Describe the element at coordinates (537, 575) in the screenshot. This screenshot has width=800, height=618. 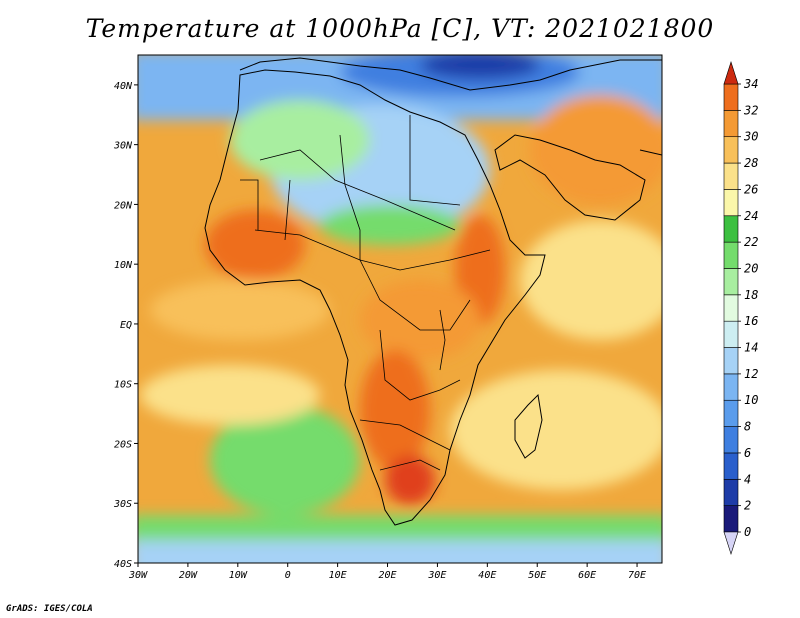
I see `lon-tick-label: 50E` at that location.